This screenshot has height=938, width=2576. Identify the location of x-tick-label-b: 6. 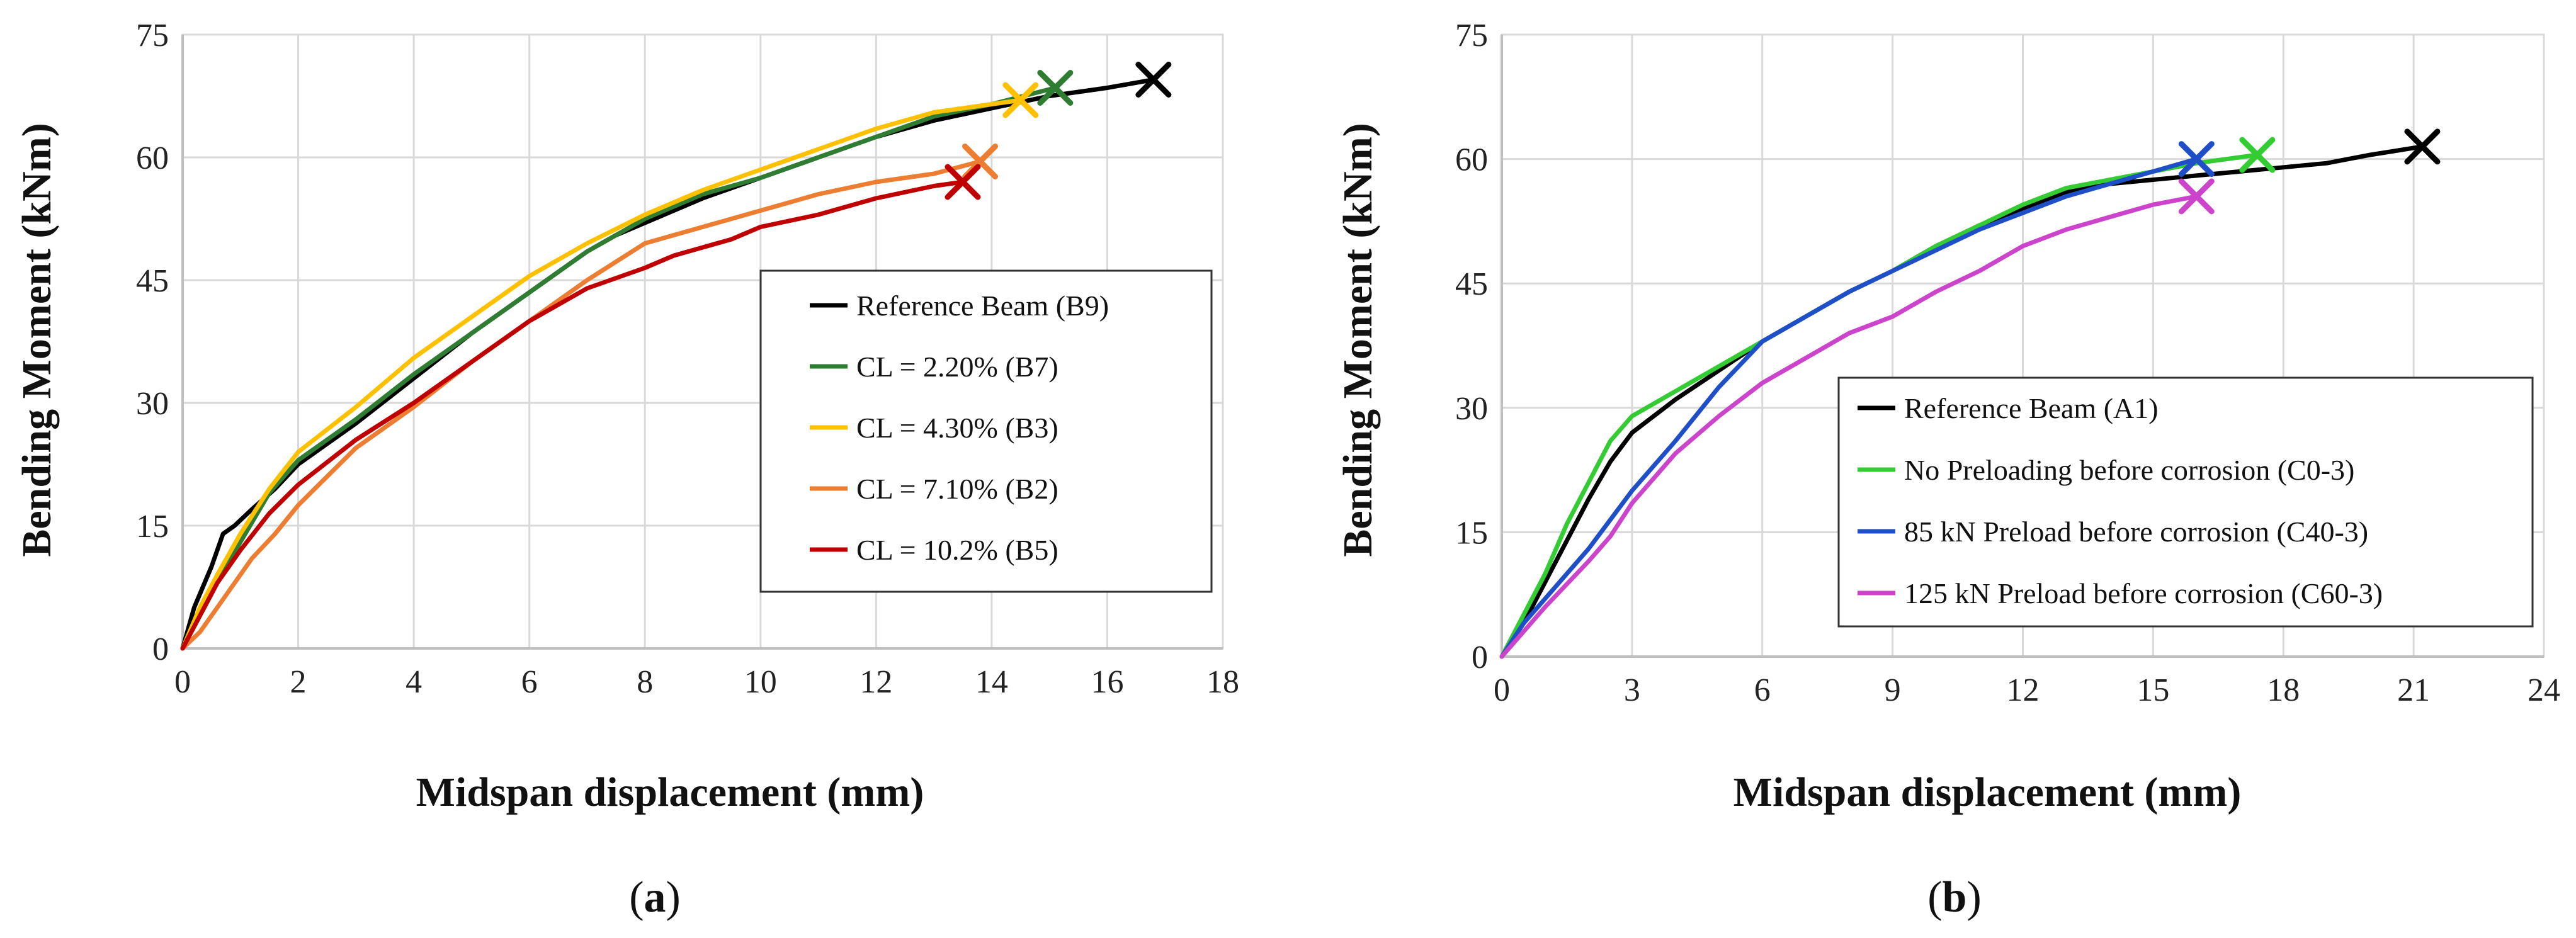
(1762, 690).